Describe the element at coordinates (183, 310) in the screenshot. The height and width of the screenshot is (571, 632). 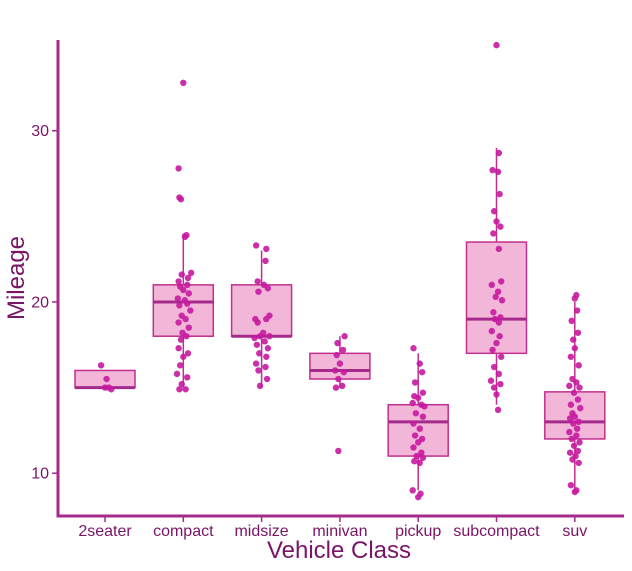
I see `box-compact` at that location.